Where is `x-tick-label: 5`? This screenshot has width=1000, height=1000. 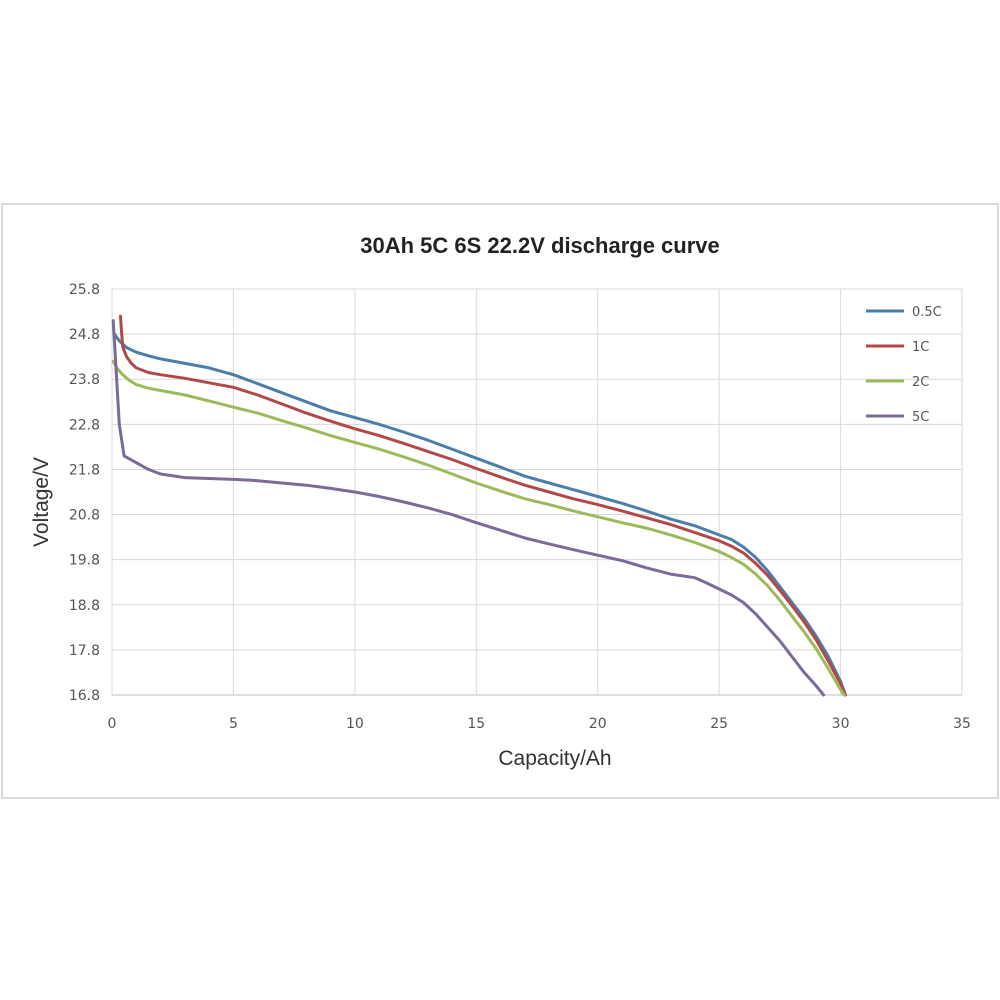
x-tick-label: 5 is located at coordinates (233, 724).